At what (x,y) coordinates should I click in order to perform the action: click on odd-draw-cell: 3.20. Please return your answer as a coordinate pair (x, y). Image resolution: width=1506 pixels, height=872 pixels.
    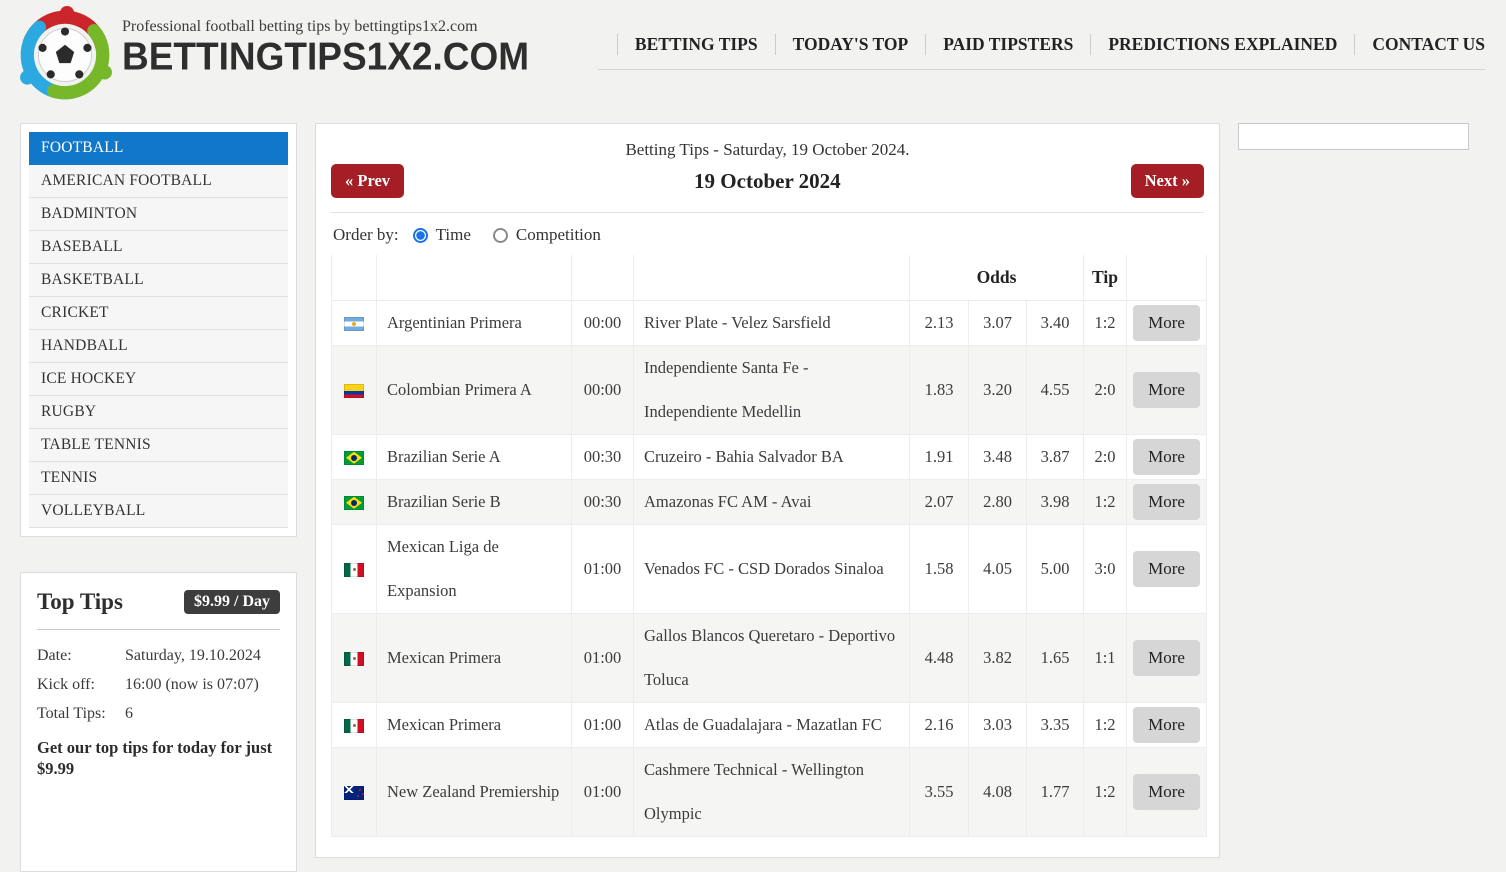
    Looking at the image, I should click on (997, 389).